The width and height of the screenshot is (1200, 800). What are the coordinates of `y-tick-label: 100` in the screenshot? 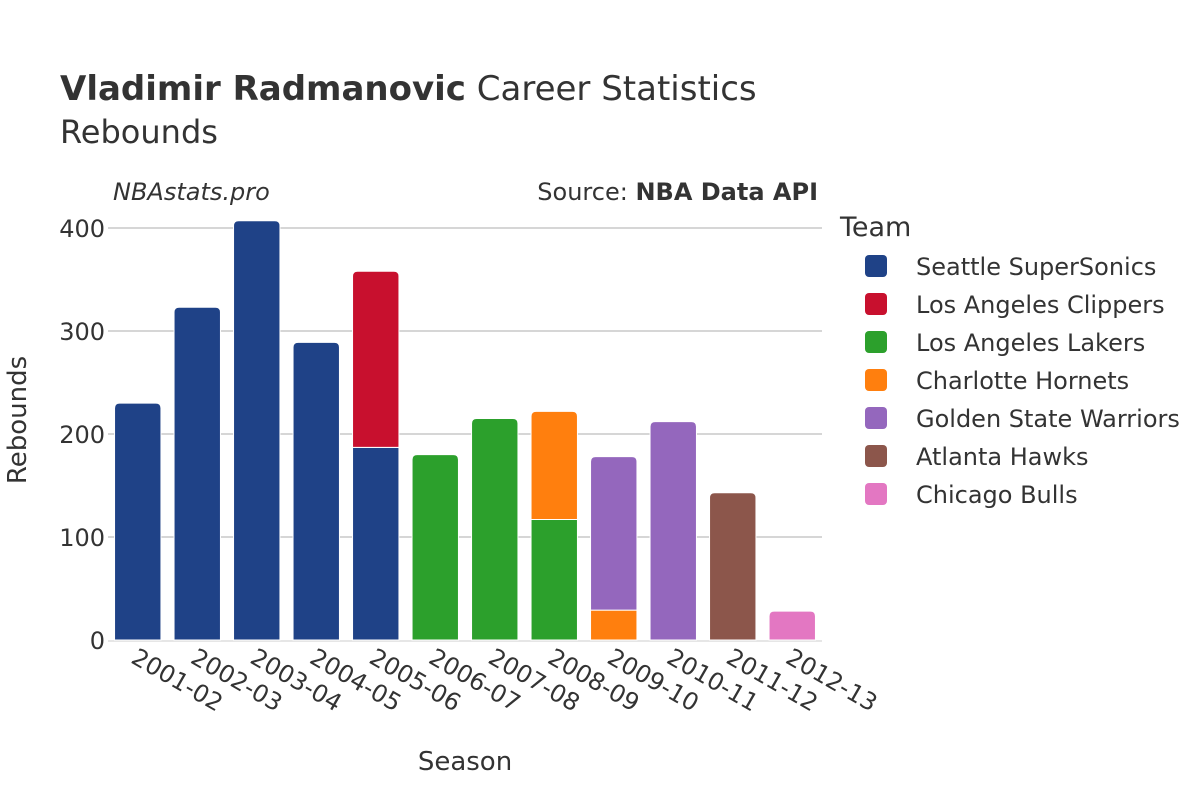 It's located at (82, 538).